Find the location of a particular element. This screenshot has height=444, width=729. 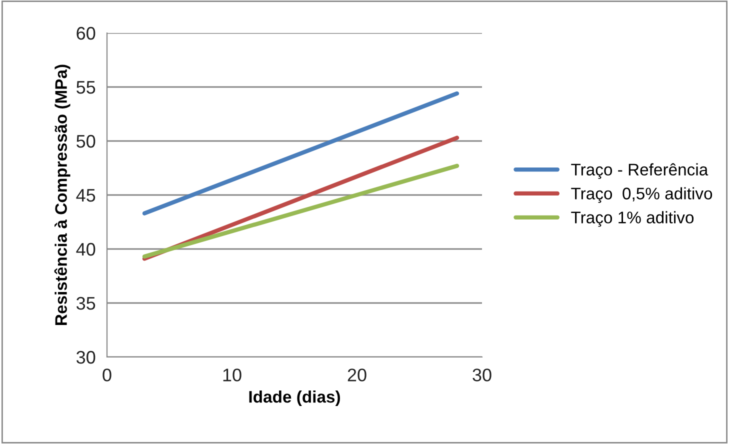

x-axis-title: Idade (dias) is located at coordinates (294, 398).